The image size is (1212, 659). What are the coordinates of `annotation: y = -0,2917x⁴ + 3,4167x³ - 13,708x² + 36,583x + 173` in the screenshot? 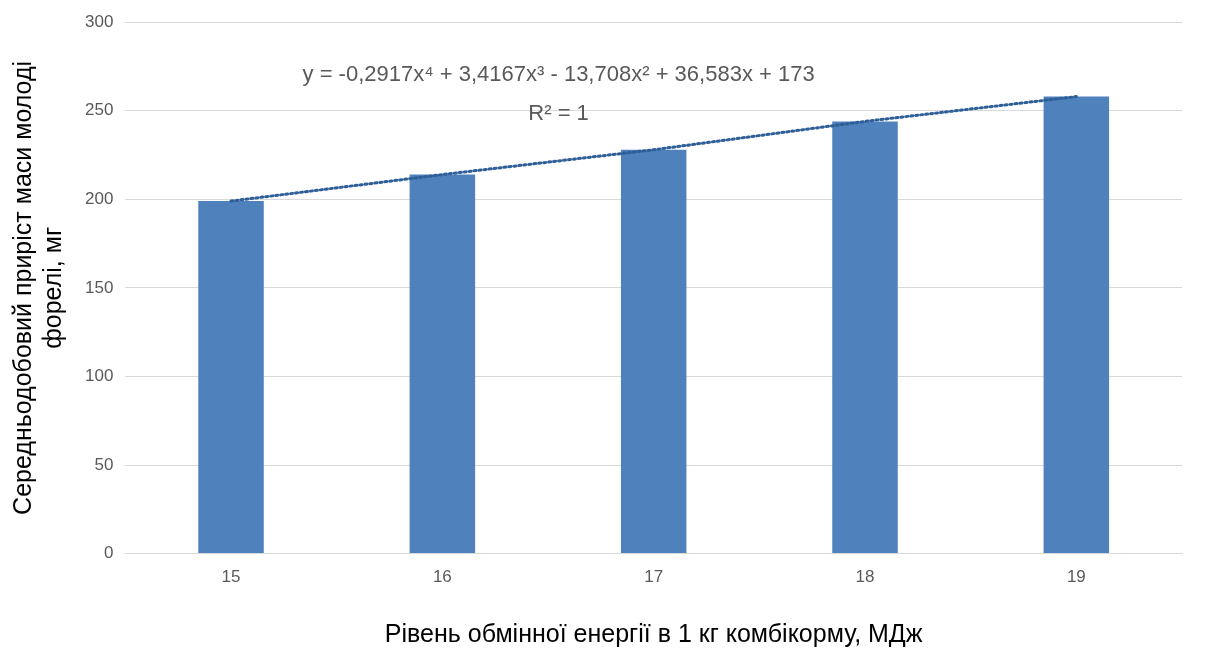 It's located at (558, 74).